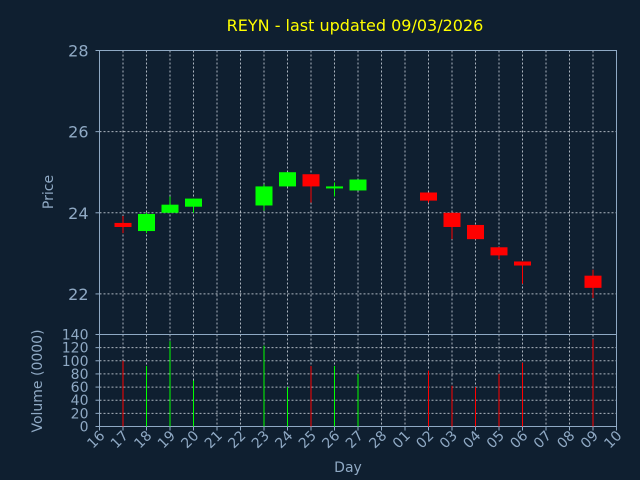 This screenshot has height=480, width=640. Describe the element at coordinates (49, 192) in the screenshot. I see `price-axis-label: Price` at that location.